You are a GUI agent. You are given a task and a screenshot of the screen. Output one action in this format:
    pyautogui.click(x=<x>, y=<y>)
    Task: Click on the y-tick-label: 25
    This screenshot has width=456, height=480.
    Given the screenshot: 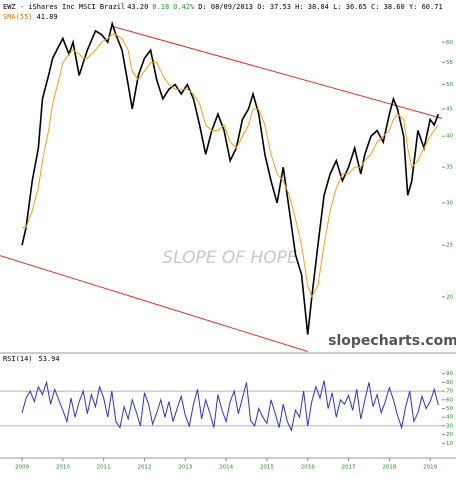 What is the action you would take?
    pyautogui.click(x=449, y=246)
    